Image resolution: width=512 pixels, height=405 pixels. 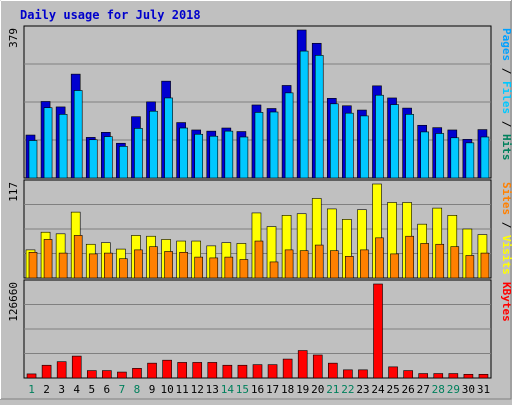 I want to click on x-tick-label: 3, so click(x=61, y=389).